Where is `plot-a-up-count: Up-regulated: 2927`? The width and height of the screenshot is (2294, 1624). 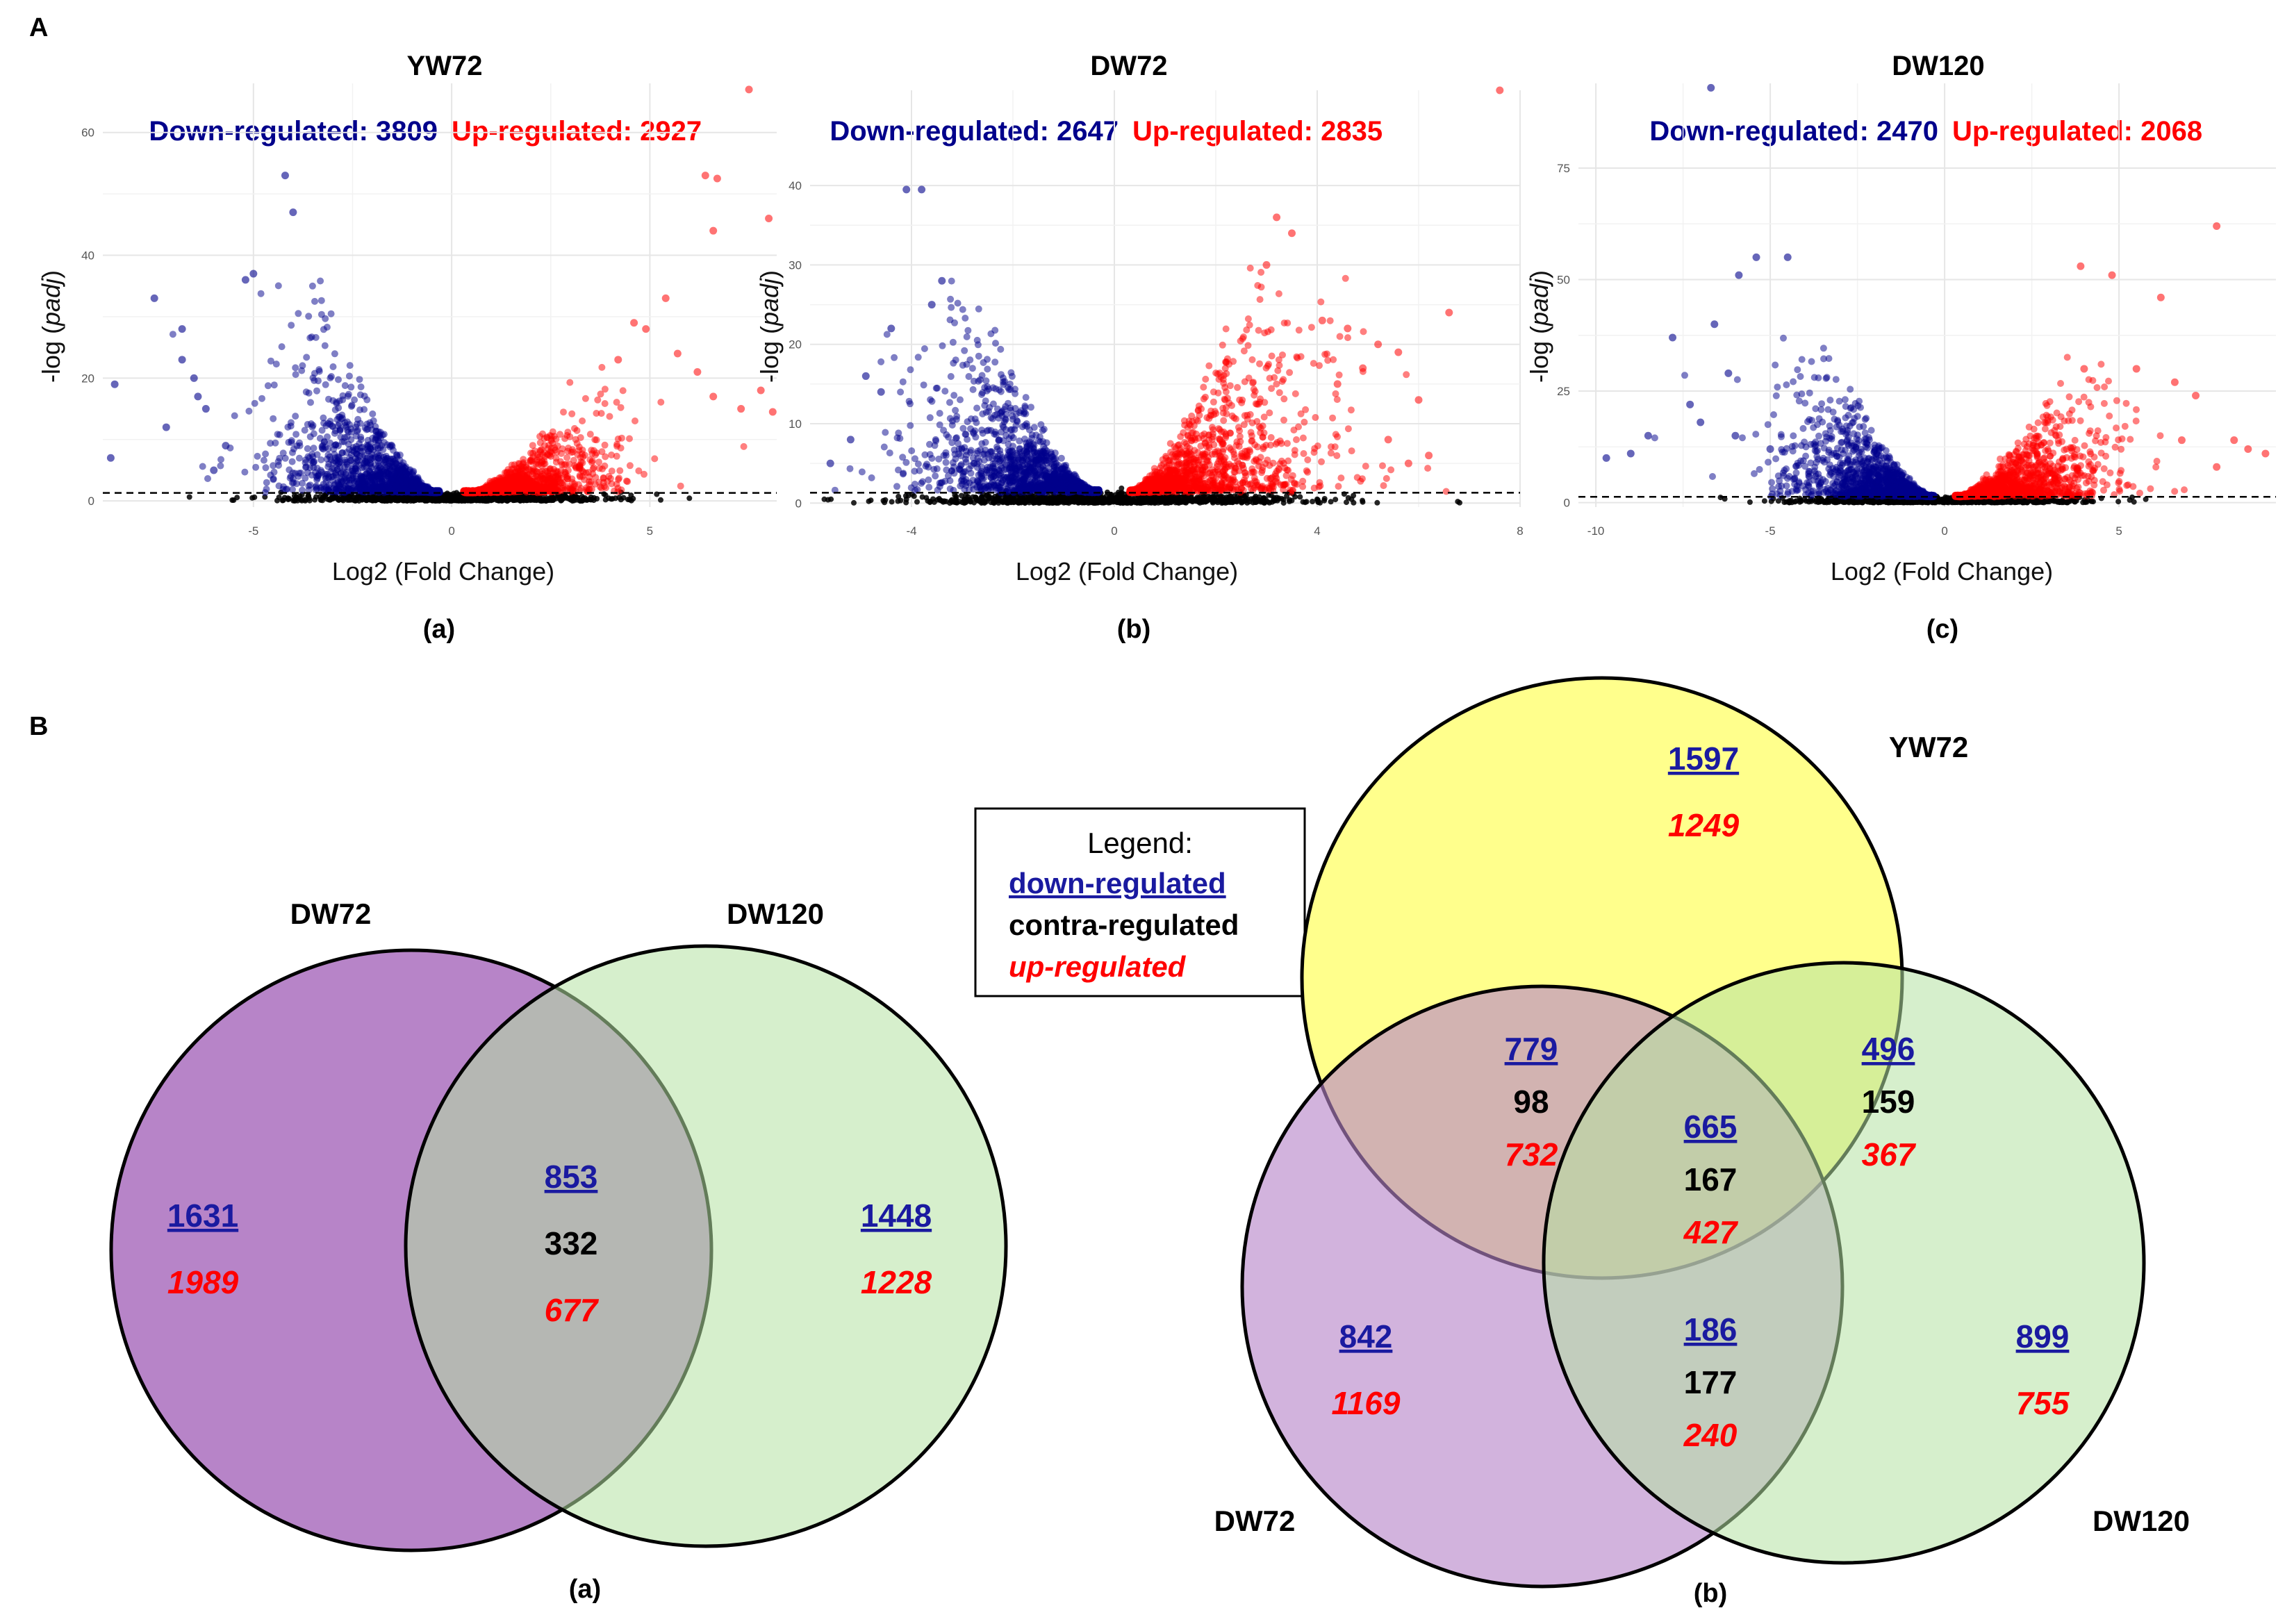
plot-a-up-count: Up-regulated: 2927 is located at coordinates (577, 132).